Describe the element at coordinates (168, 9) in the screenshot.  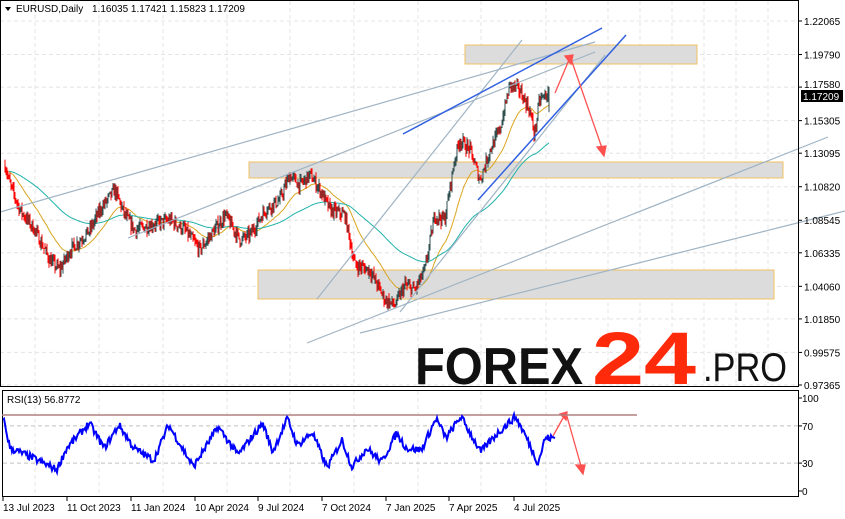
I see `ohlc-label: 1.16035 1.17421 1.15823 1.17209` at that location.